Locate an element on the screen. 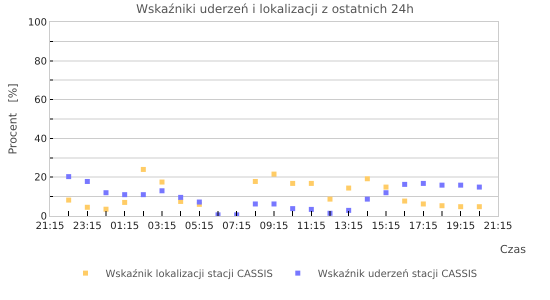 Image resolution: width=550 pixels, height=300 pixels. y-axis-title: Procent [%] is located at coordinates (13, 119).